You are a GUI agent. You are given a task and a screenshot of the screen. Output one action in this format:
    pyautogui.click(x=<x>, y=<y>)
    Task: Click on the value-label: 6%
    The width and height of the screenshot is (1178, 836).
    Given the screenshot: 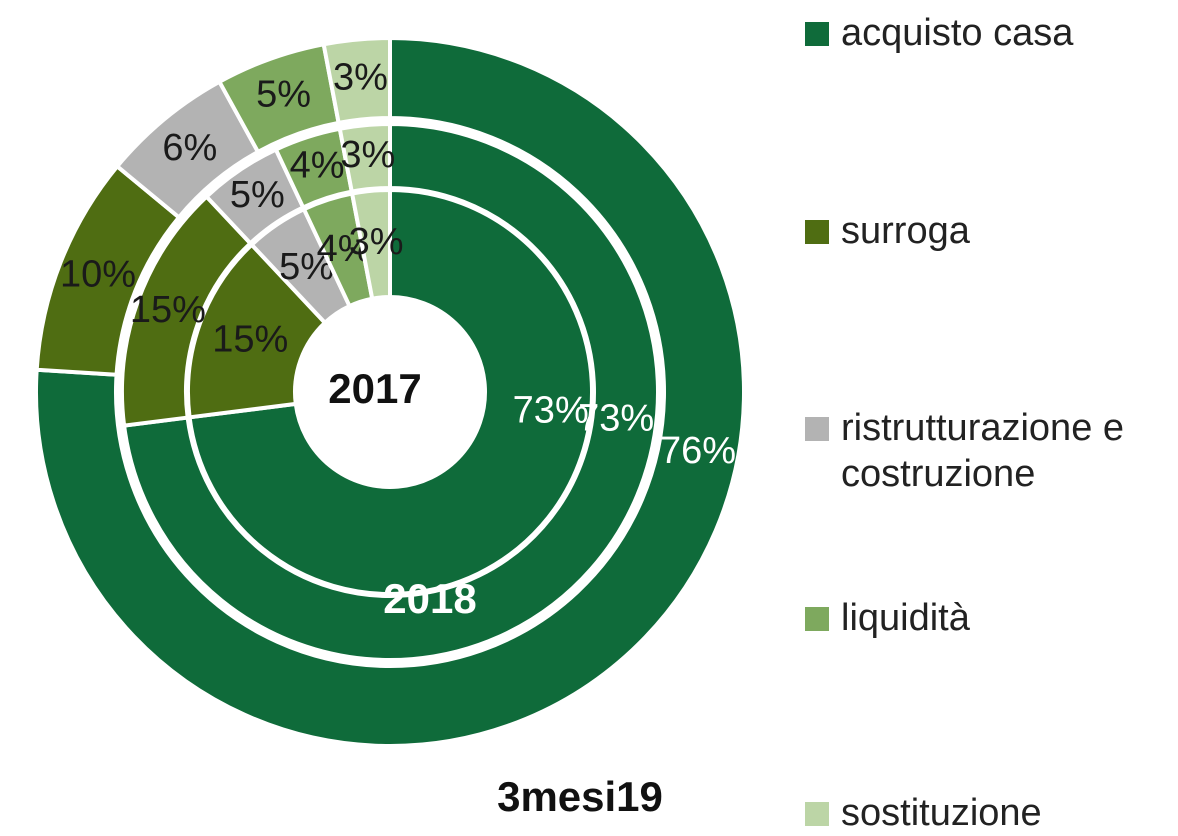 What is the action you would take?
    pyautogui.click(x=189, y=148)
    